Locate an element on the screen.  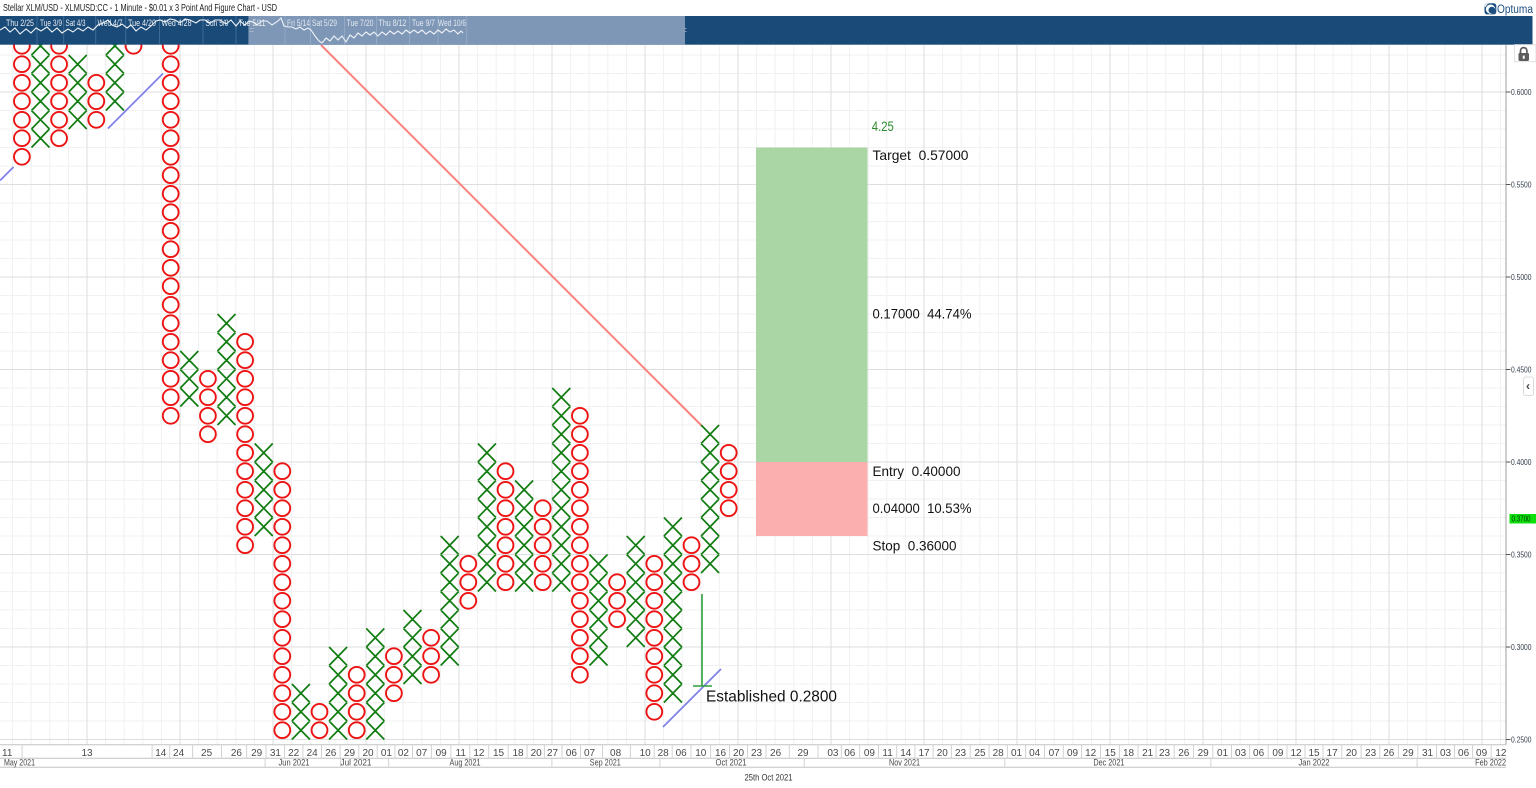
svg-text: Oct 2021 is located at coordinates (731, 763).